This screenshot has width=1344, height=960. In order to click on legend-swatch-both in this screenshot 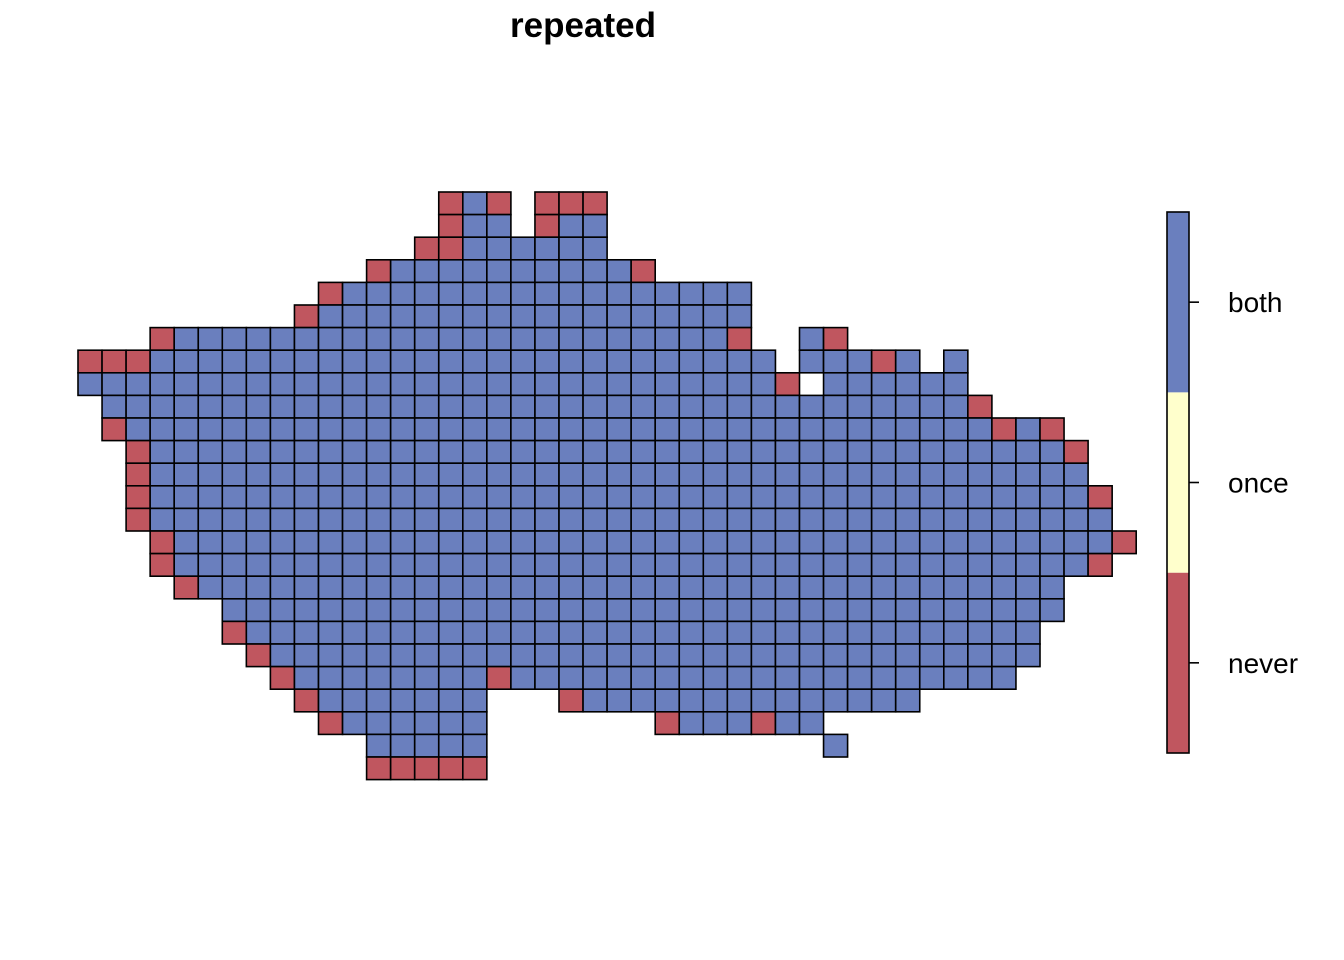, I will do `click(1178, 302)`.